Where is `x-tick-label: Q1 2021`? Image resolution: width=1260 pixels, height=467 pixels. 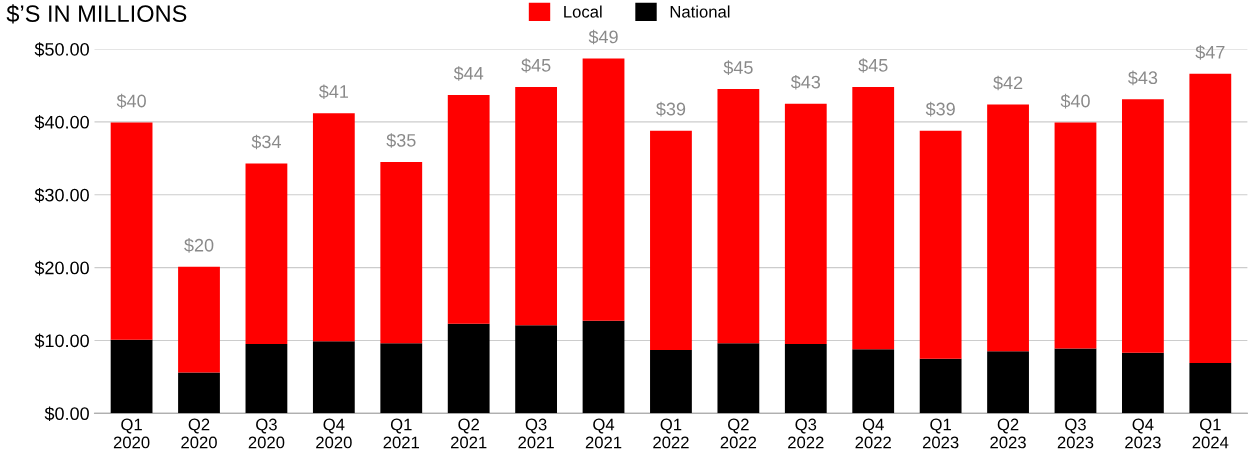
x-tick-label: Q1 2021 is located at coordinates (401, 433).